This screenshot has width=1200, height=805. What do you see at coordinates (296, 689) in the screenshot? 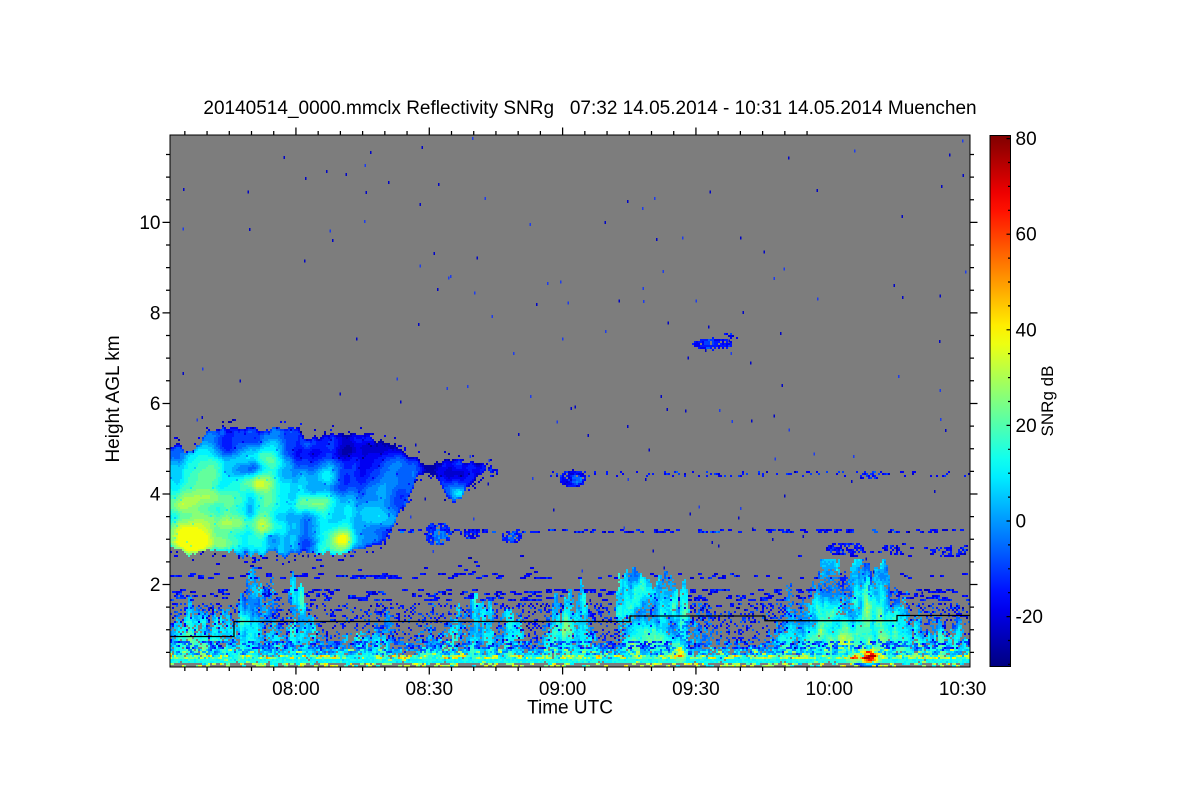
I see `svg-text: 08:00` at bounding box center [296, 689].